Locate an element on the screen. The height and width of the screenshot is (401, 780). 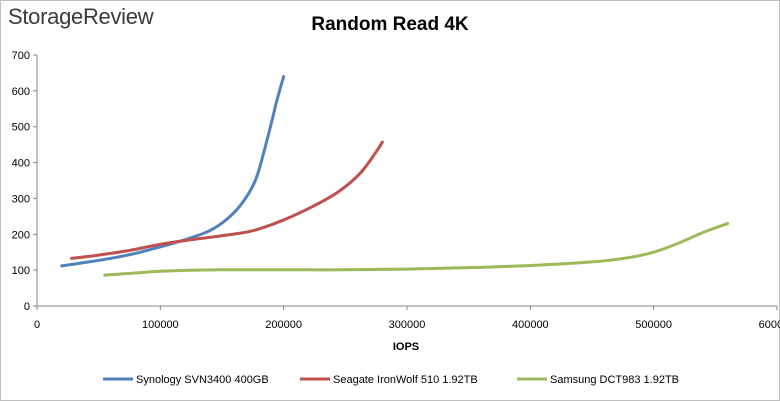
legend-label-2: Seagate IronWolf 510 1.92TB is located at coordinates (405, 380).